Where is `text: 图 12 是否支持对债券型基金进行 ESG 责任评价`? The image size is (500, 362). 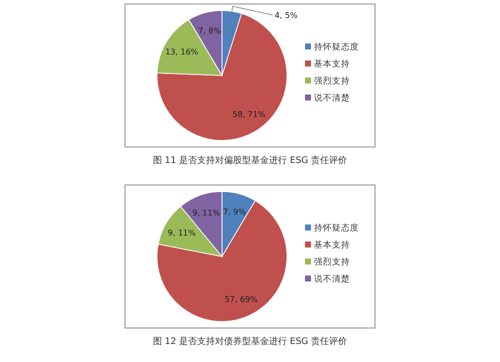
text: 图 12 是否支持对债券型基金进行 ESG 责任评价 is located at coordinates (250, 341).